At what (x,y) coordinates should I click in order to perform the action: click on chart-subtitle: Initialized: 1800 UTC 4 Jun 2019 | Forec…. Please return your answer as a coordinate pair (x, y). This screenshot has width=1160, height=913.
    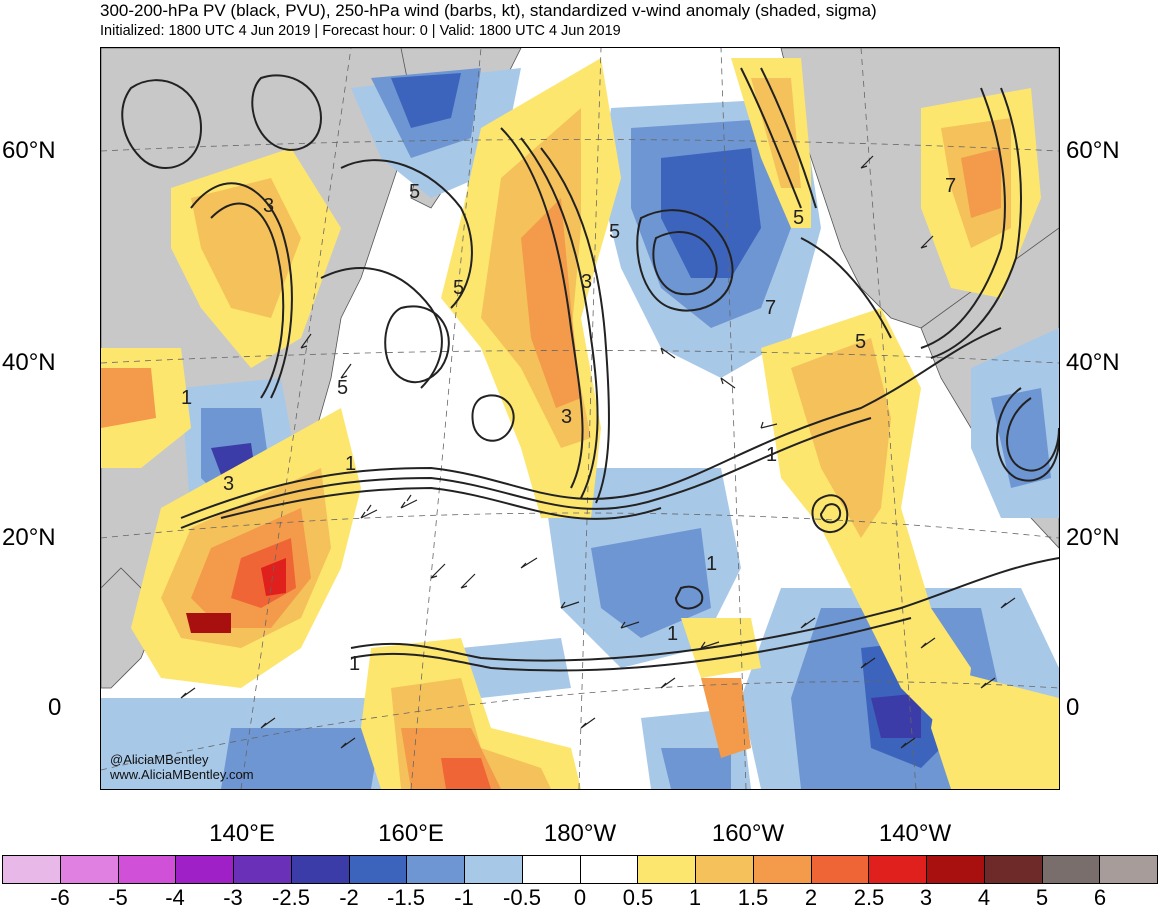
    Looking at the image, I should click on (360, 31).